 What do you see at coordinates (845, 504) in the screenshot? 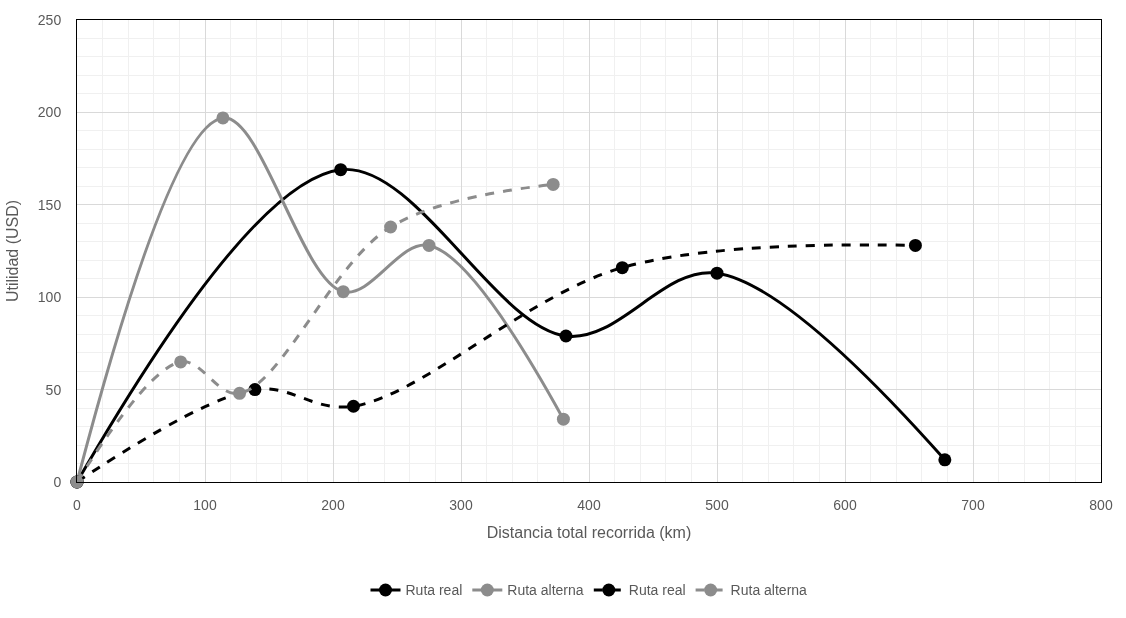
I see `x-tick-label: 600` at bounding box center [845, 504].